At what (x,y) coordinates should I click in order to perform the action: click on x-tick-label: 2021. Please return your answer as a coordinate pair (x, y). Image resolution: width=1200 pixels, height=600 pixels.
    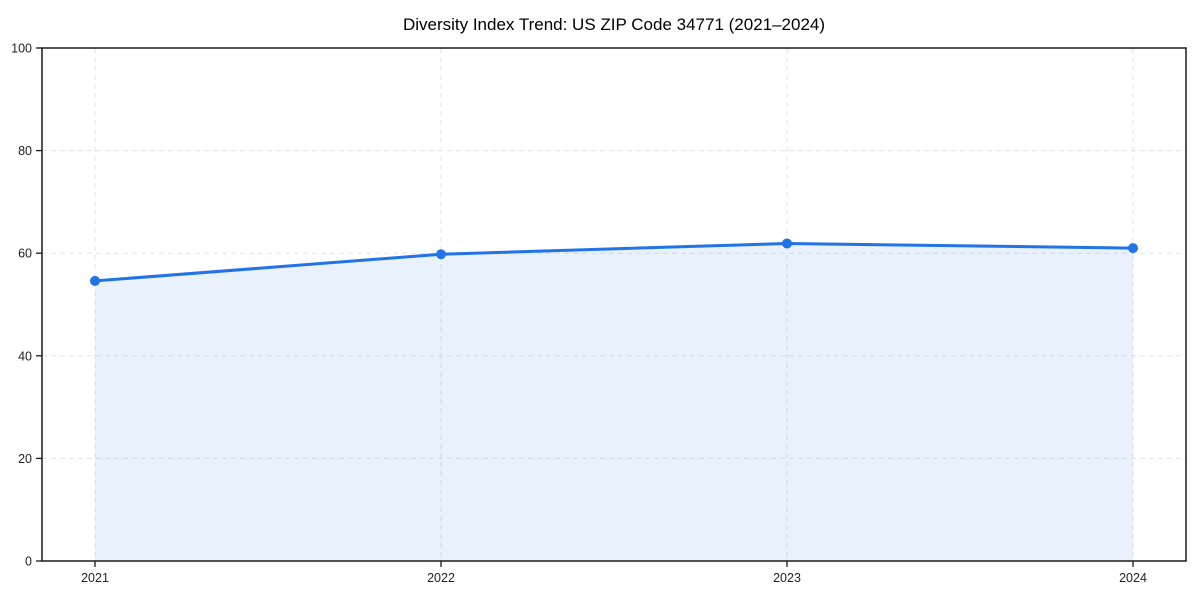
    Looking at the image, I should click on (95, 578).